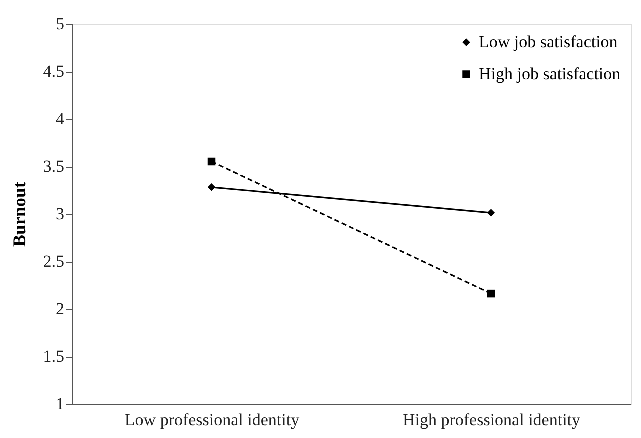 The image size is (641, 438). I want to click on legend-label: Low job satisfaction, so click(548, 42).